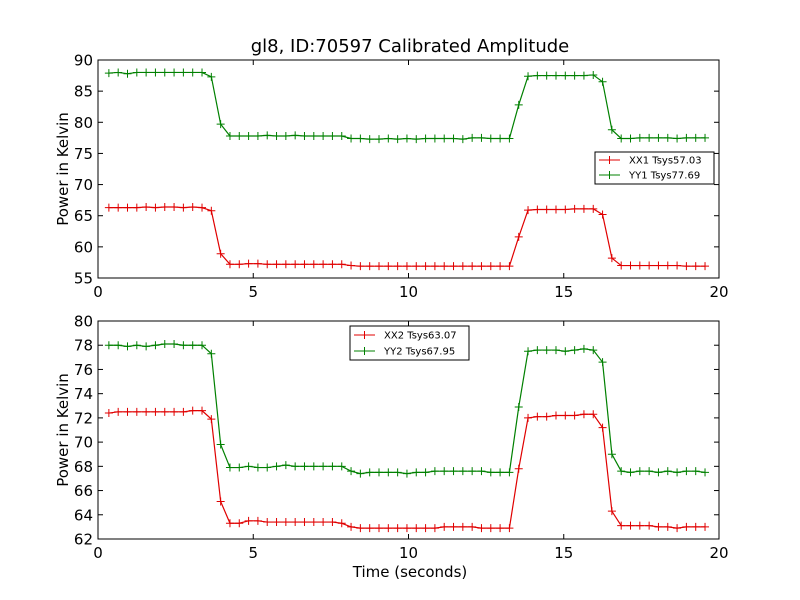 Image resolution: width=800 pixels, height=600 pixels. Describe the element at coordinates (83, 491) in the screenshot. I see `y-tick-label-bottom: 66` at that location.